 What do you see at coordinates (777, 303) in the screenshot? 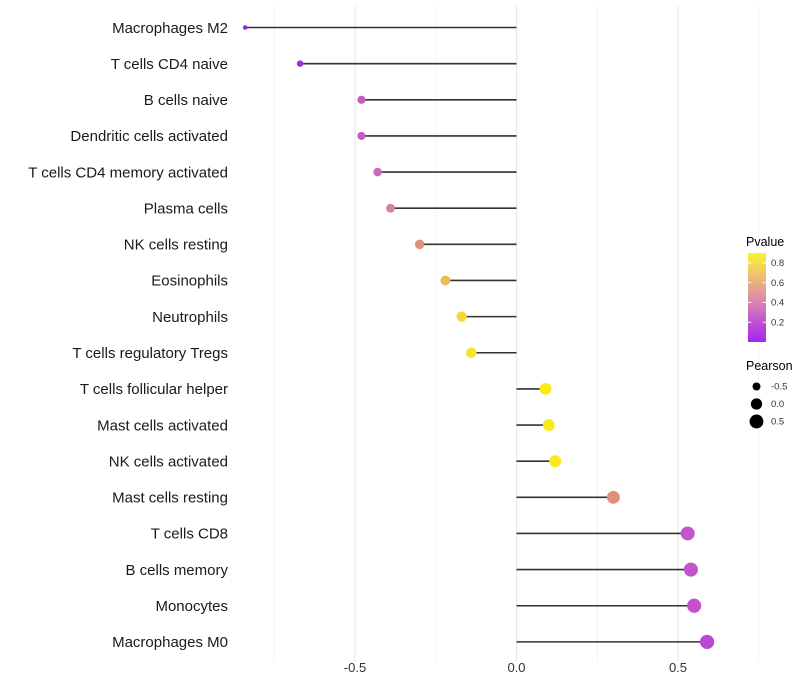
I see `pvalue-tick-label: 0.4` at bounding box center [777, 303].